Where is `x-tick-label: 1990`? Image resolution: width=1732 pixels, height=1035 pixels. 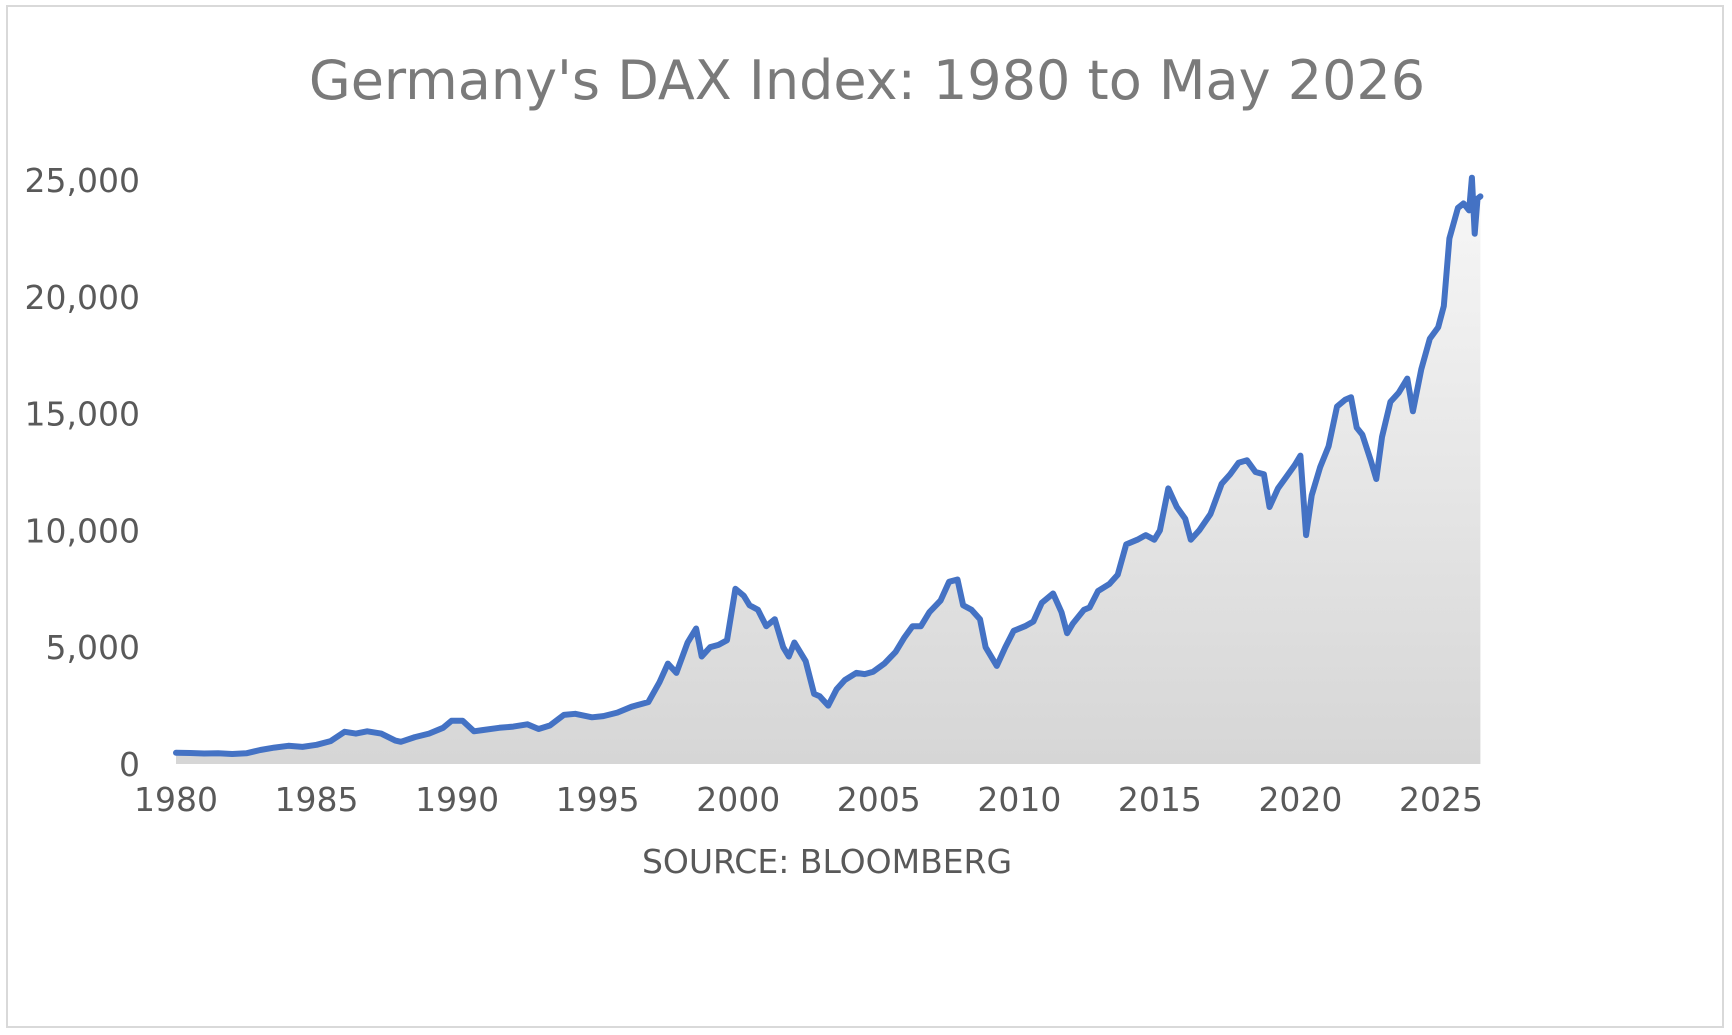
x-tick-label: 1990 is located at coordinates (457, 799).